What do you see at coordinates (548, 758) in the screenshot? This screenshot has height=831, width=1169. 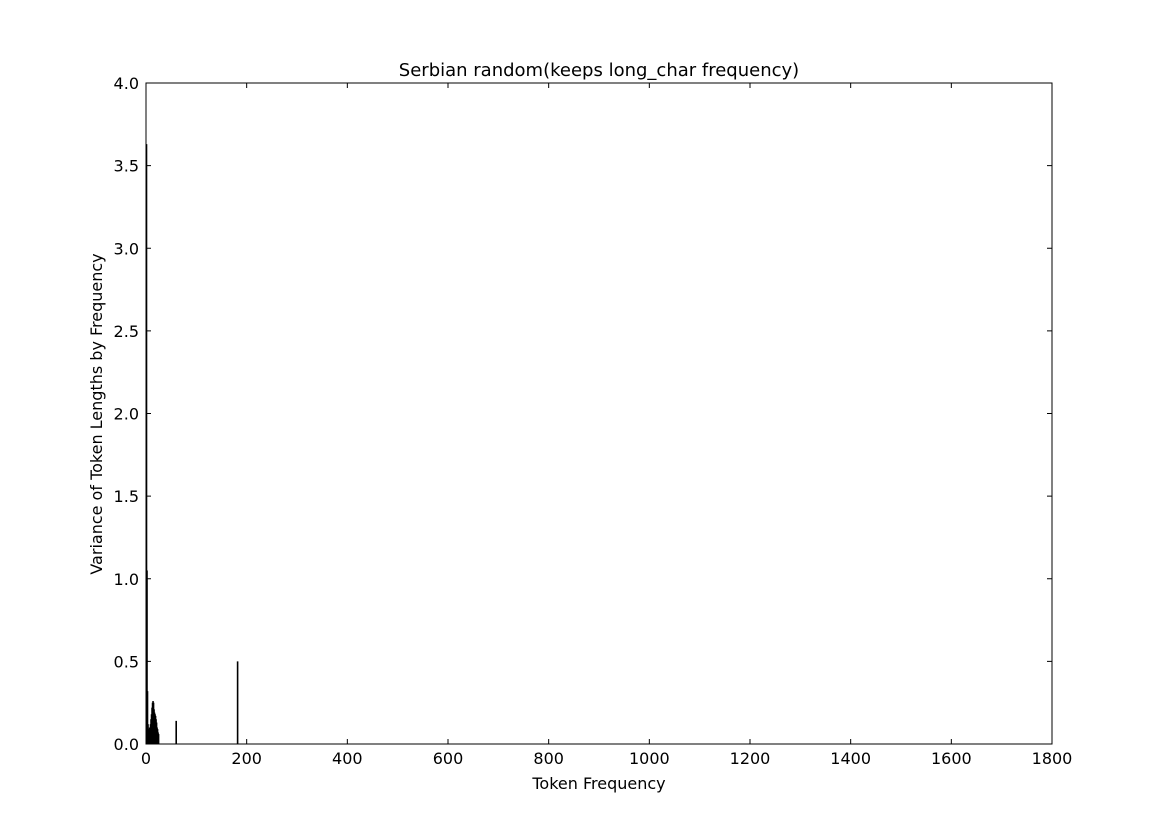 I see `x-tick-label: 800` at bounding box center [548, 758].